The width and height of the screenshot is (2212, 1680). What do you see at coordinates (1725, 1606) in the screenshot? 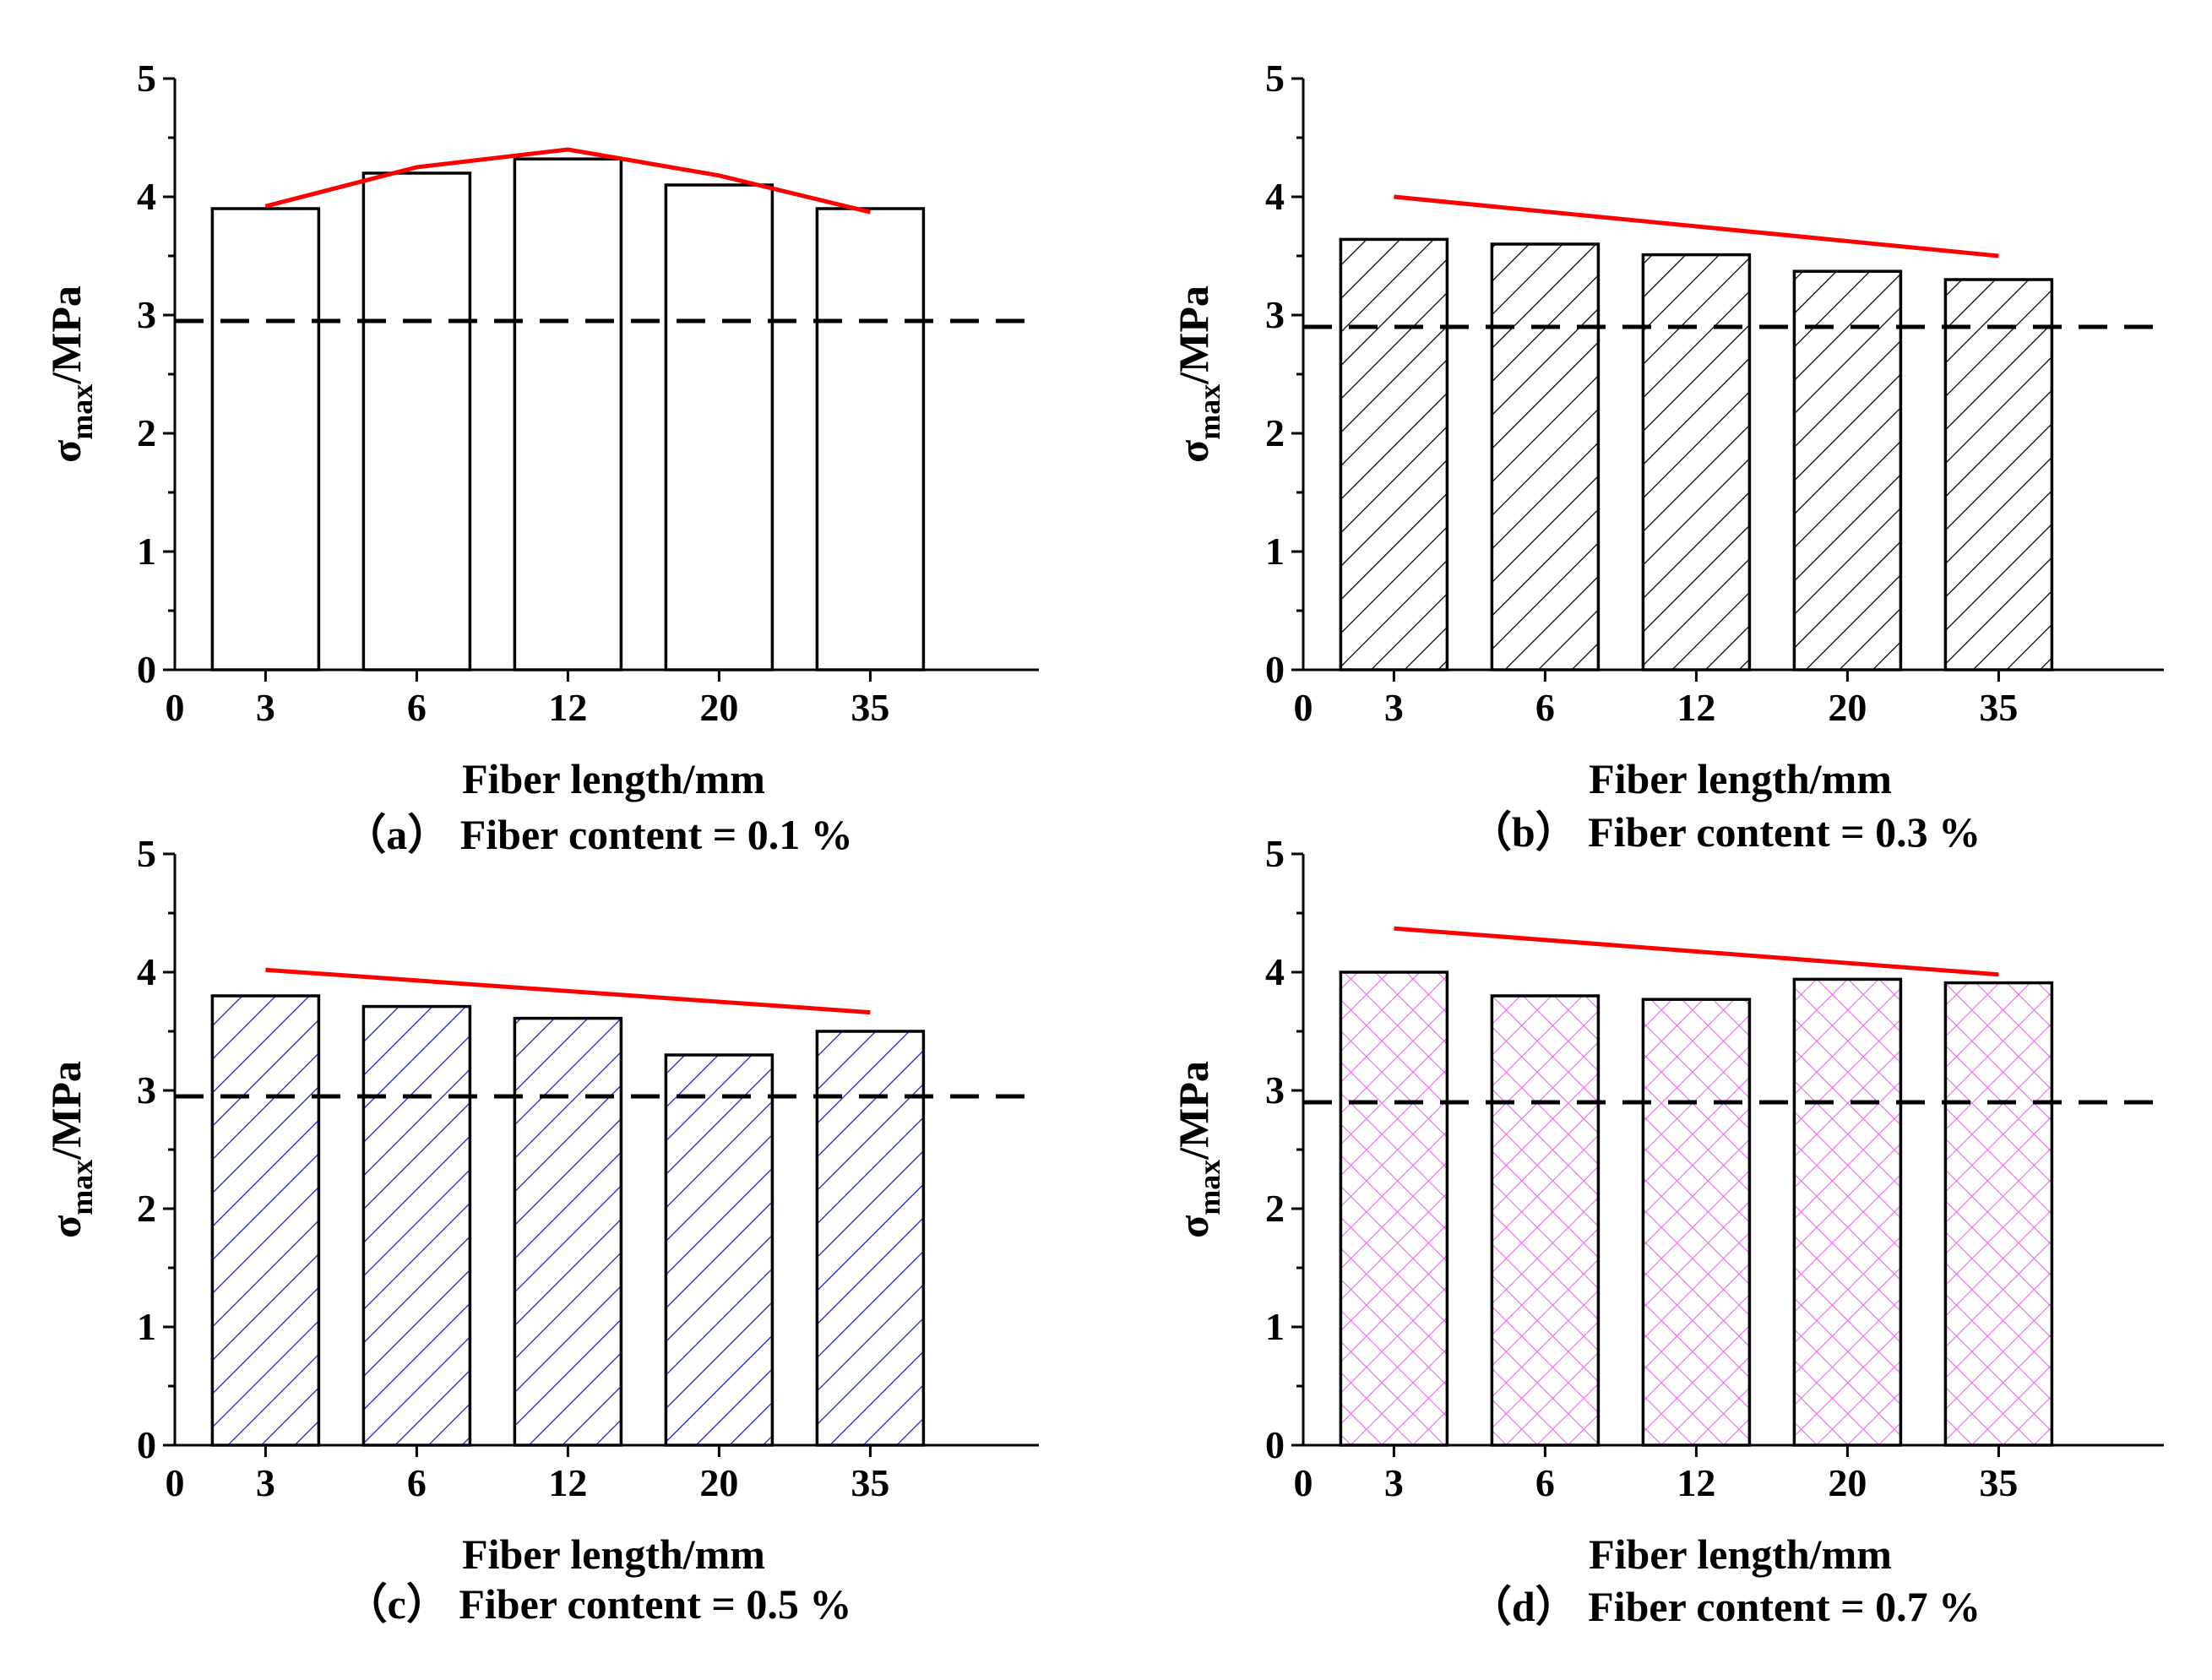
I see `panel-caption: （d） Fiber content = 0.7 %` at bounding box center [1725, 1606].